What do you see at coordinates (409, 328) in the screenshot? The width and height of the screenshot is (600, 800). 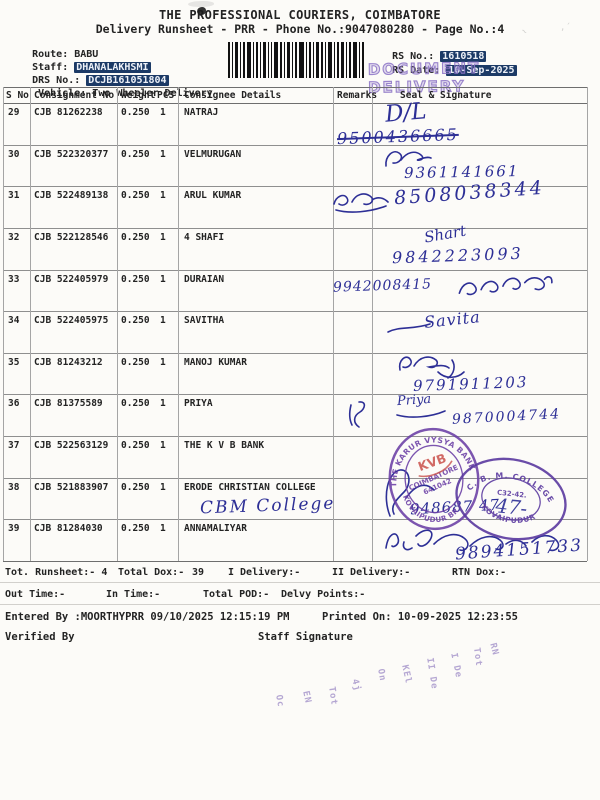 I see `signature-flourish-row34` at bounding box center [409, 328].